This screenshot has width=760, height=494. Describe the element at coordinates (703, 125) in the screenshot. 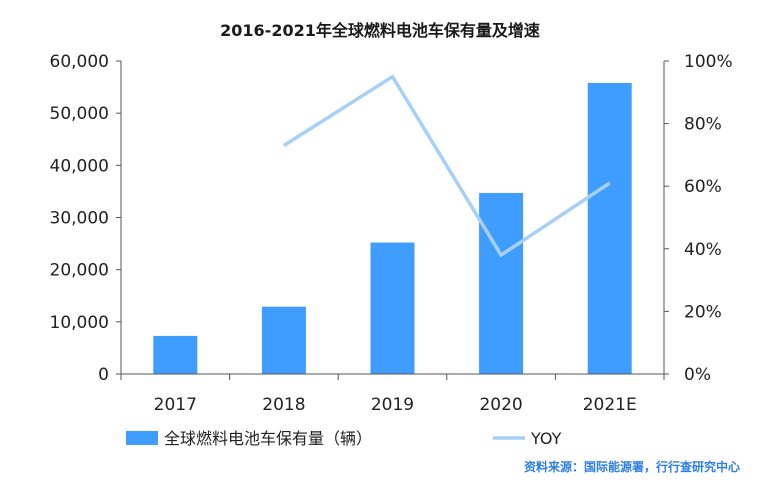

I see `y-right-tick-label: 80%` at that location.